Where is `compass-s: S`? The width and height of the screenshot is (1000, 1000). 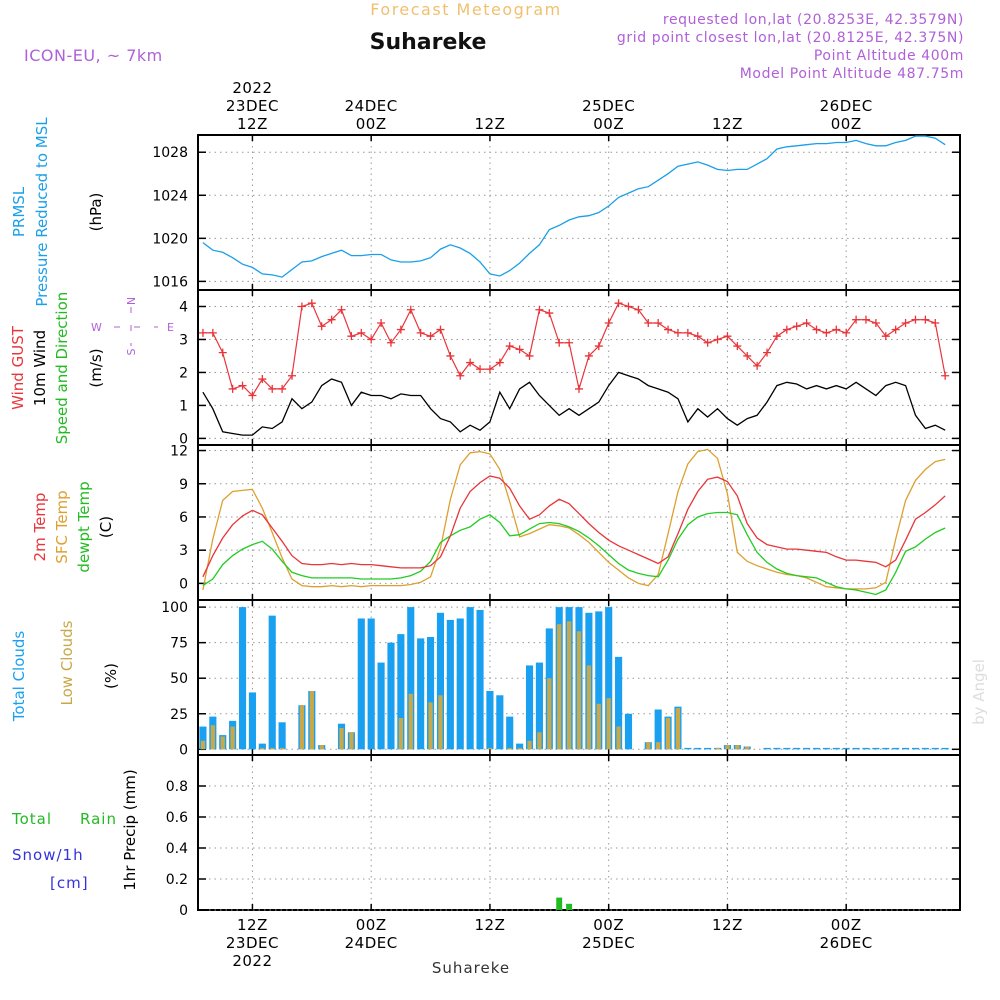
compass-s: S is located at coordinates (131, 351).